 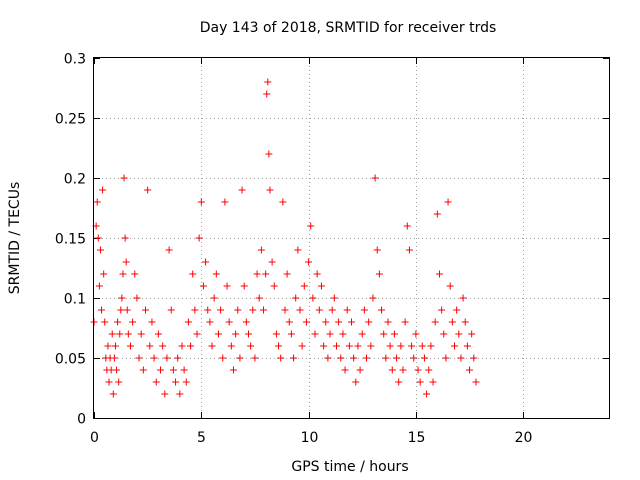 I want to click on x-tick-label: 20, so click(x=524, y=438).